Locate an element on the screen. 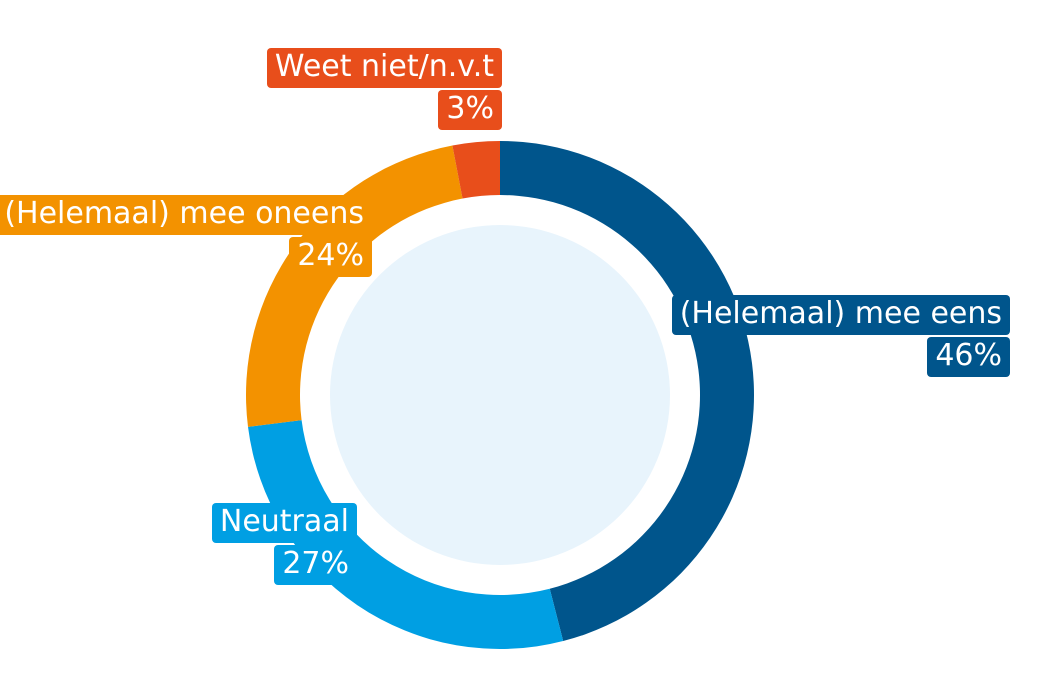 Image resolution: width=1051 pixels, height=690 pixels. label-mee-oneens: (Helemaal) mee oneens 24% is located at coordinates (186, 236).